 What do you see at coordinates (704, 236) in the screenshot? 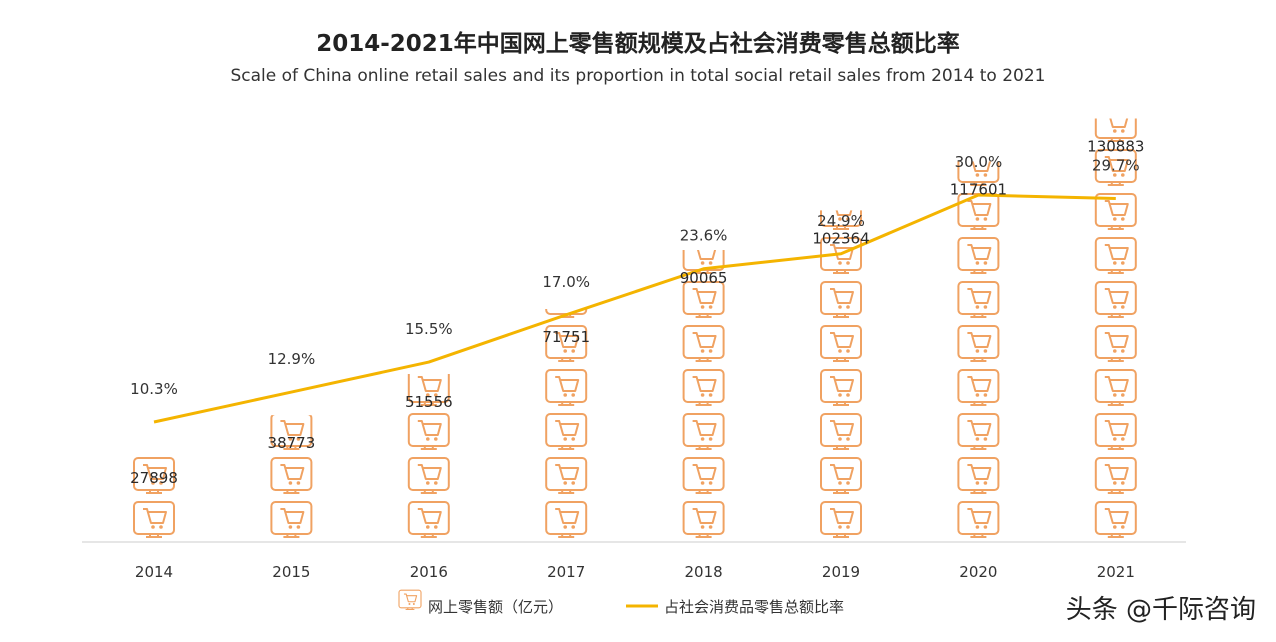
I see `line-value-label: 23.6%` at bounding box center [704, 236].